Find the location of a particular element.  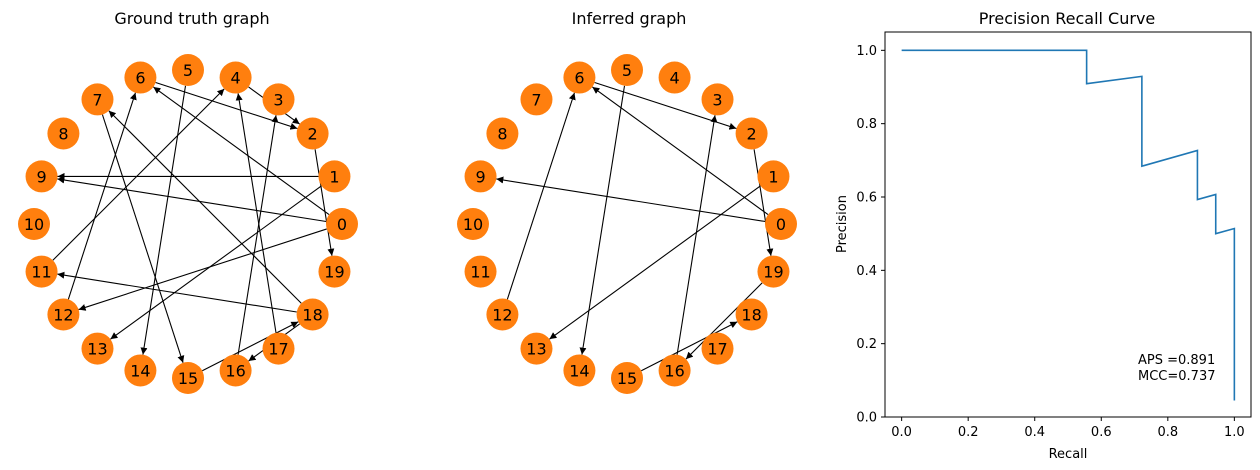

gt-node-label-4: 4 is located at coordinates (235, 78).